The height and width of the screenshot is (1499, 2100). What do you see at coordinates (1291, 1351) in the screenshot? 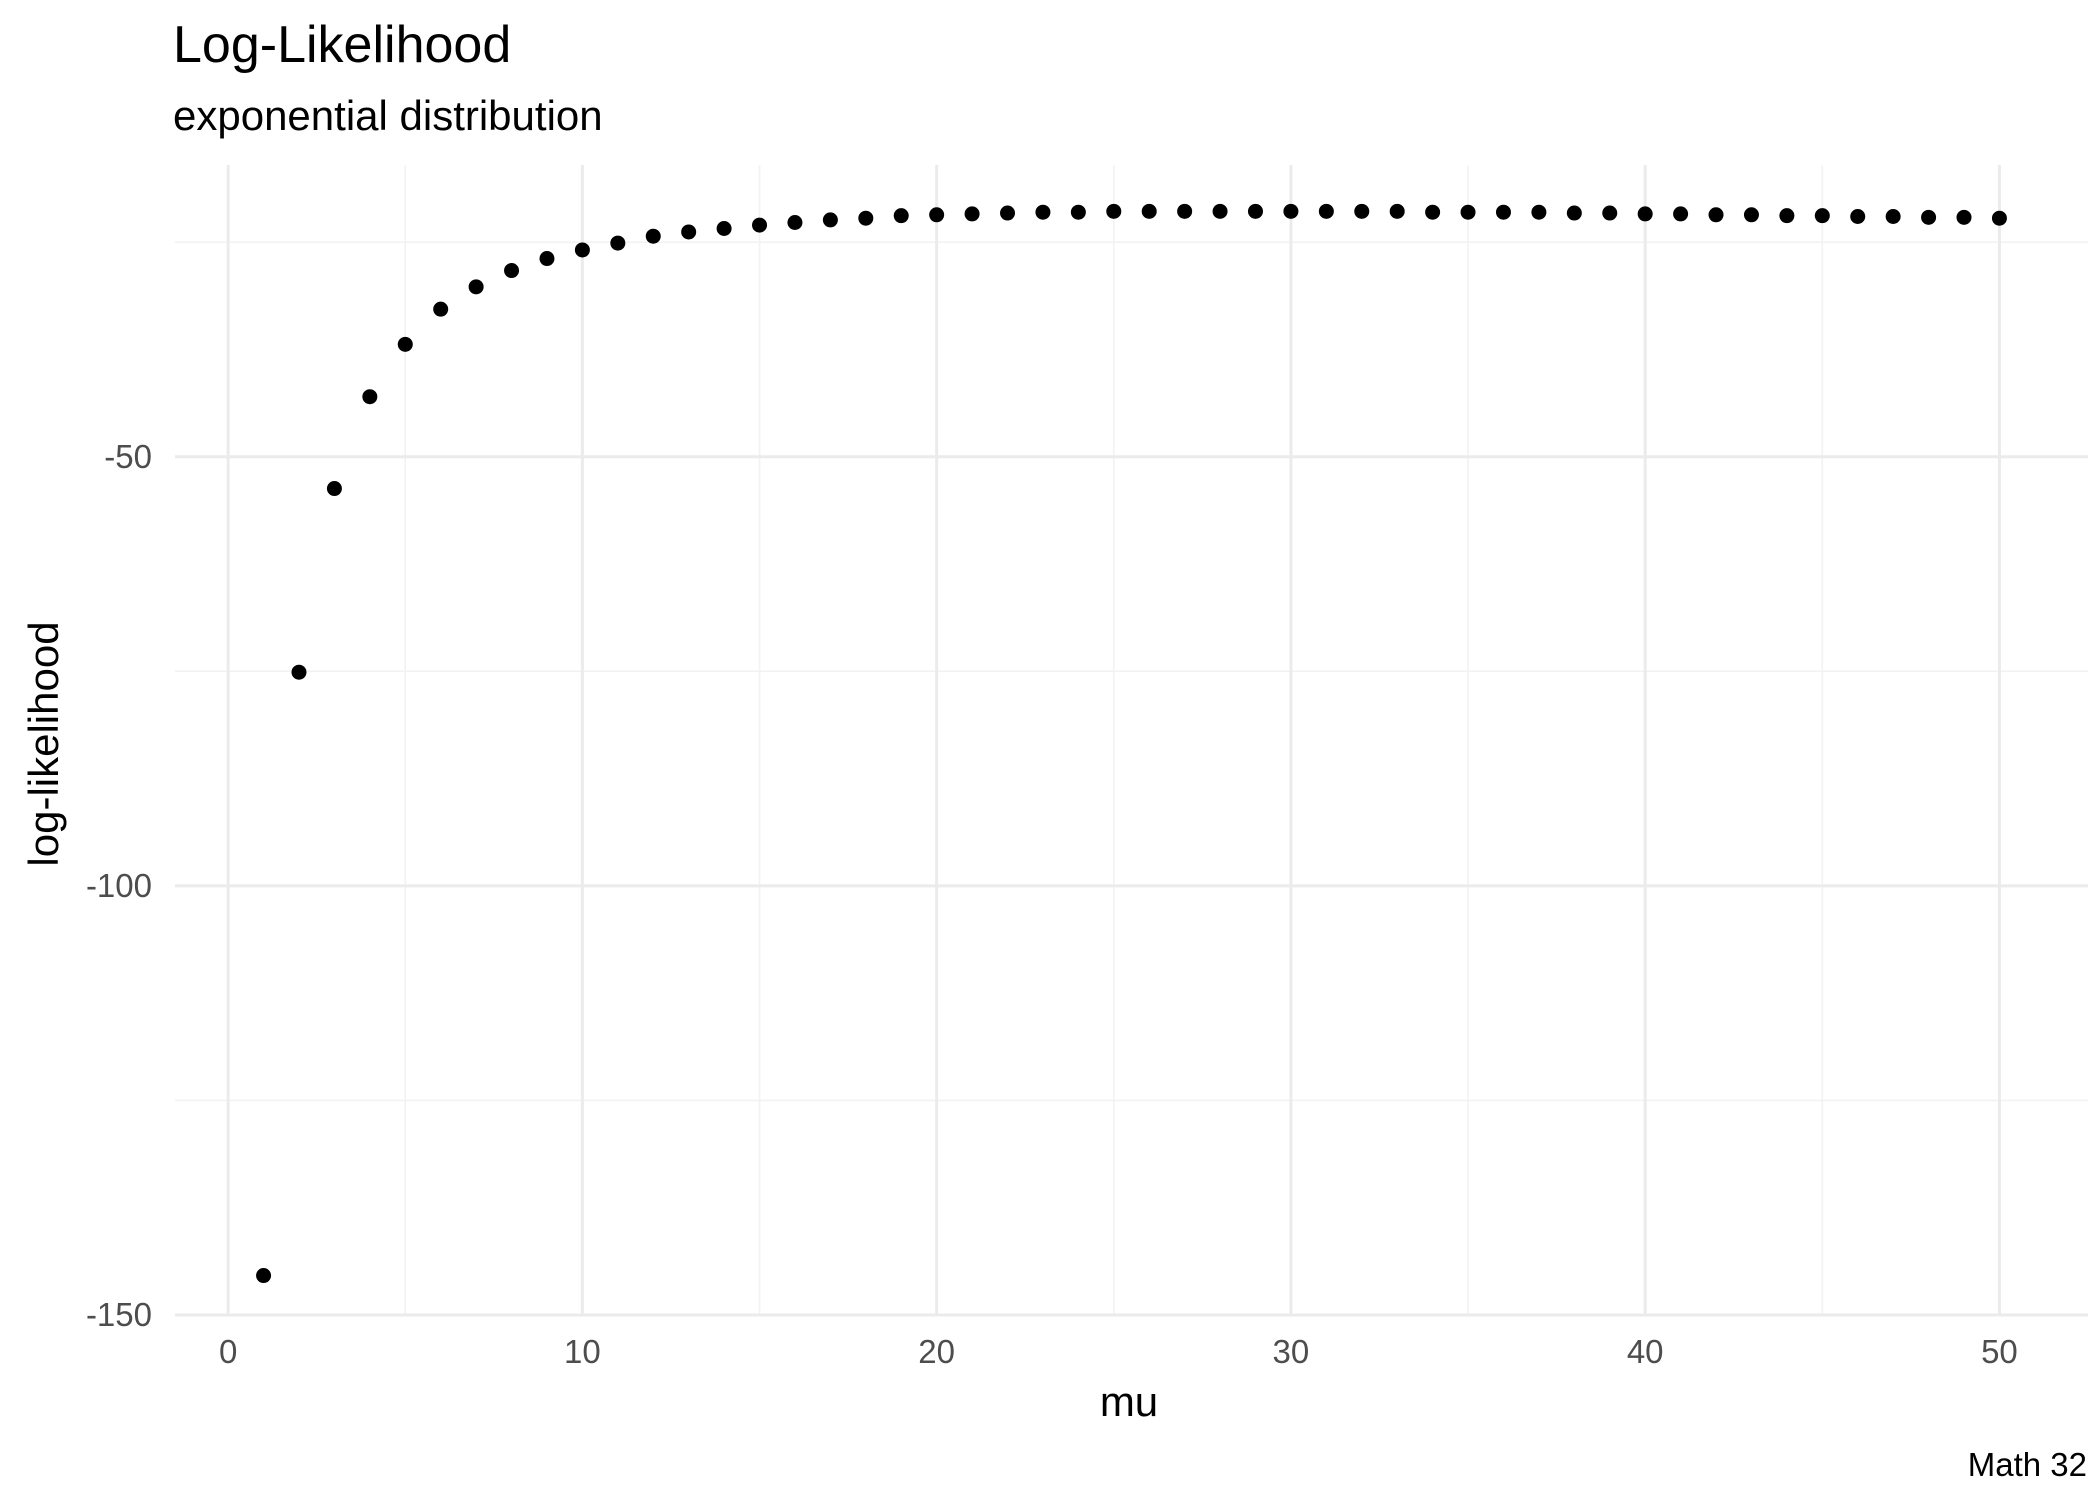
I see `x-tick-label: 30` at bounding box center [1291, 1351].